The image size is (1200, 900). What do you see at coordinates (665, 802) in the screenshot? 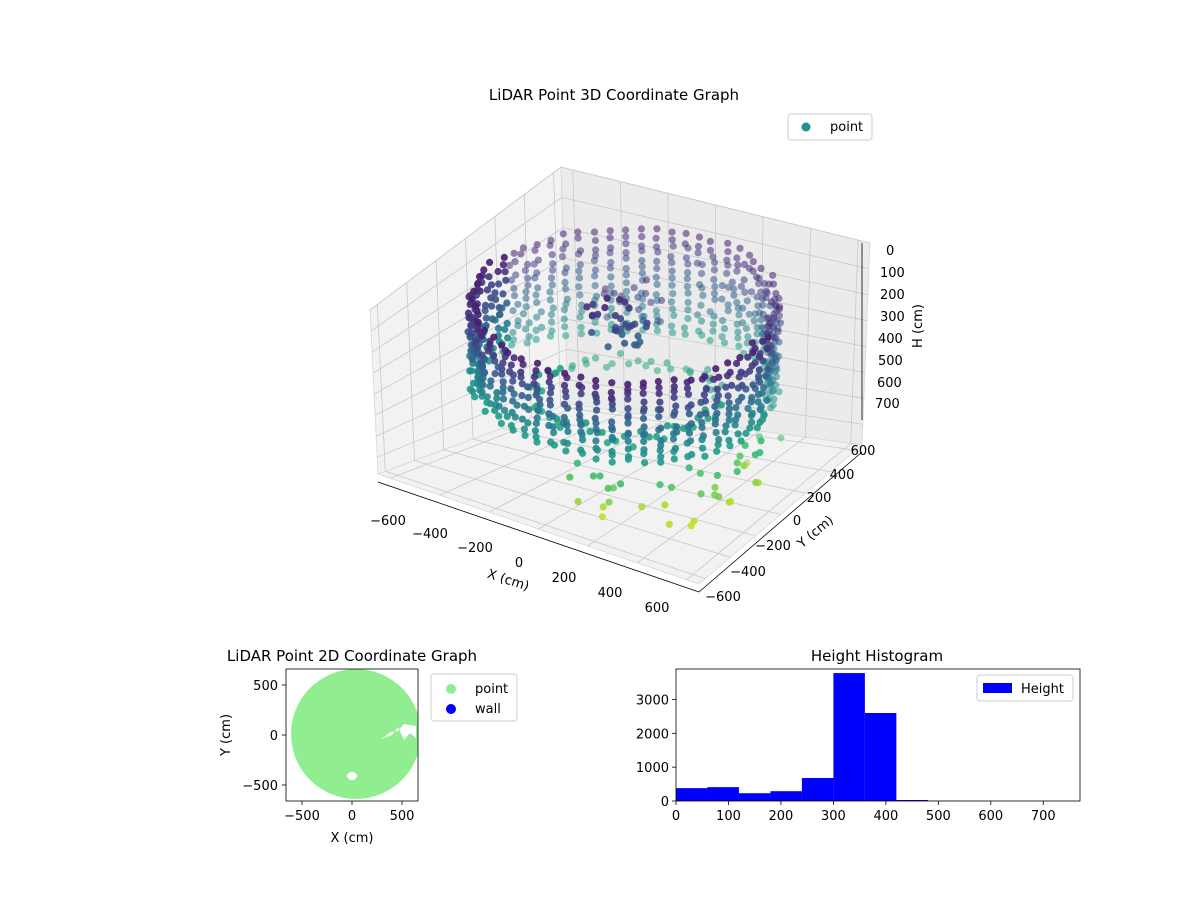
I see `y-tick-label: 0` at bounding box center [665, 802].